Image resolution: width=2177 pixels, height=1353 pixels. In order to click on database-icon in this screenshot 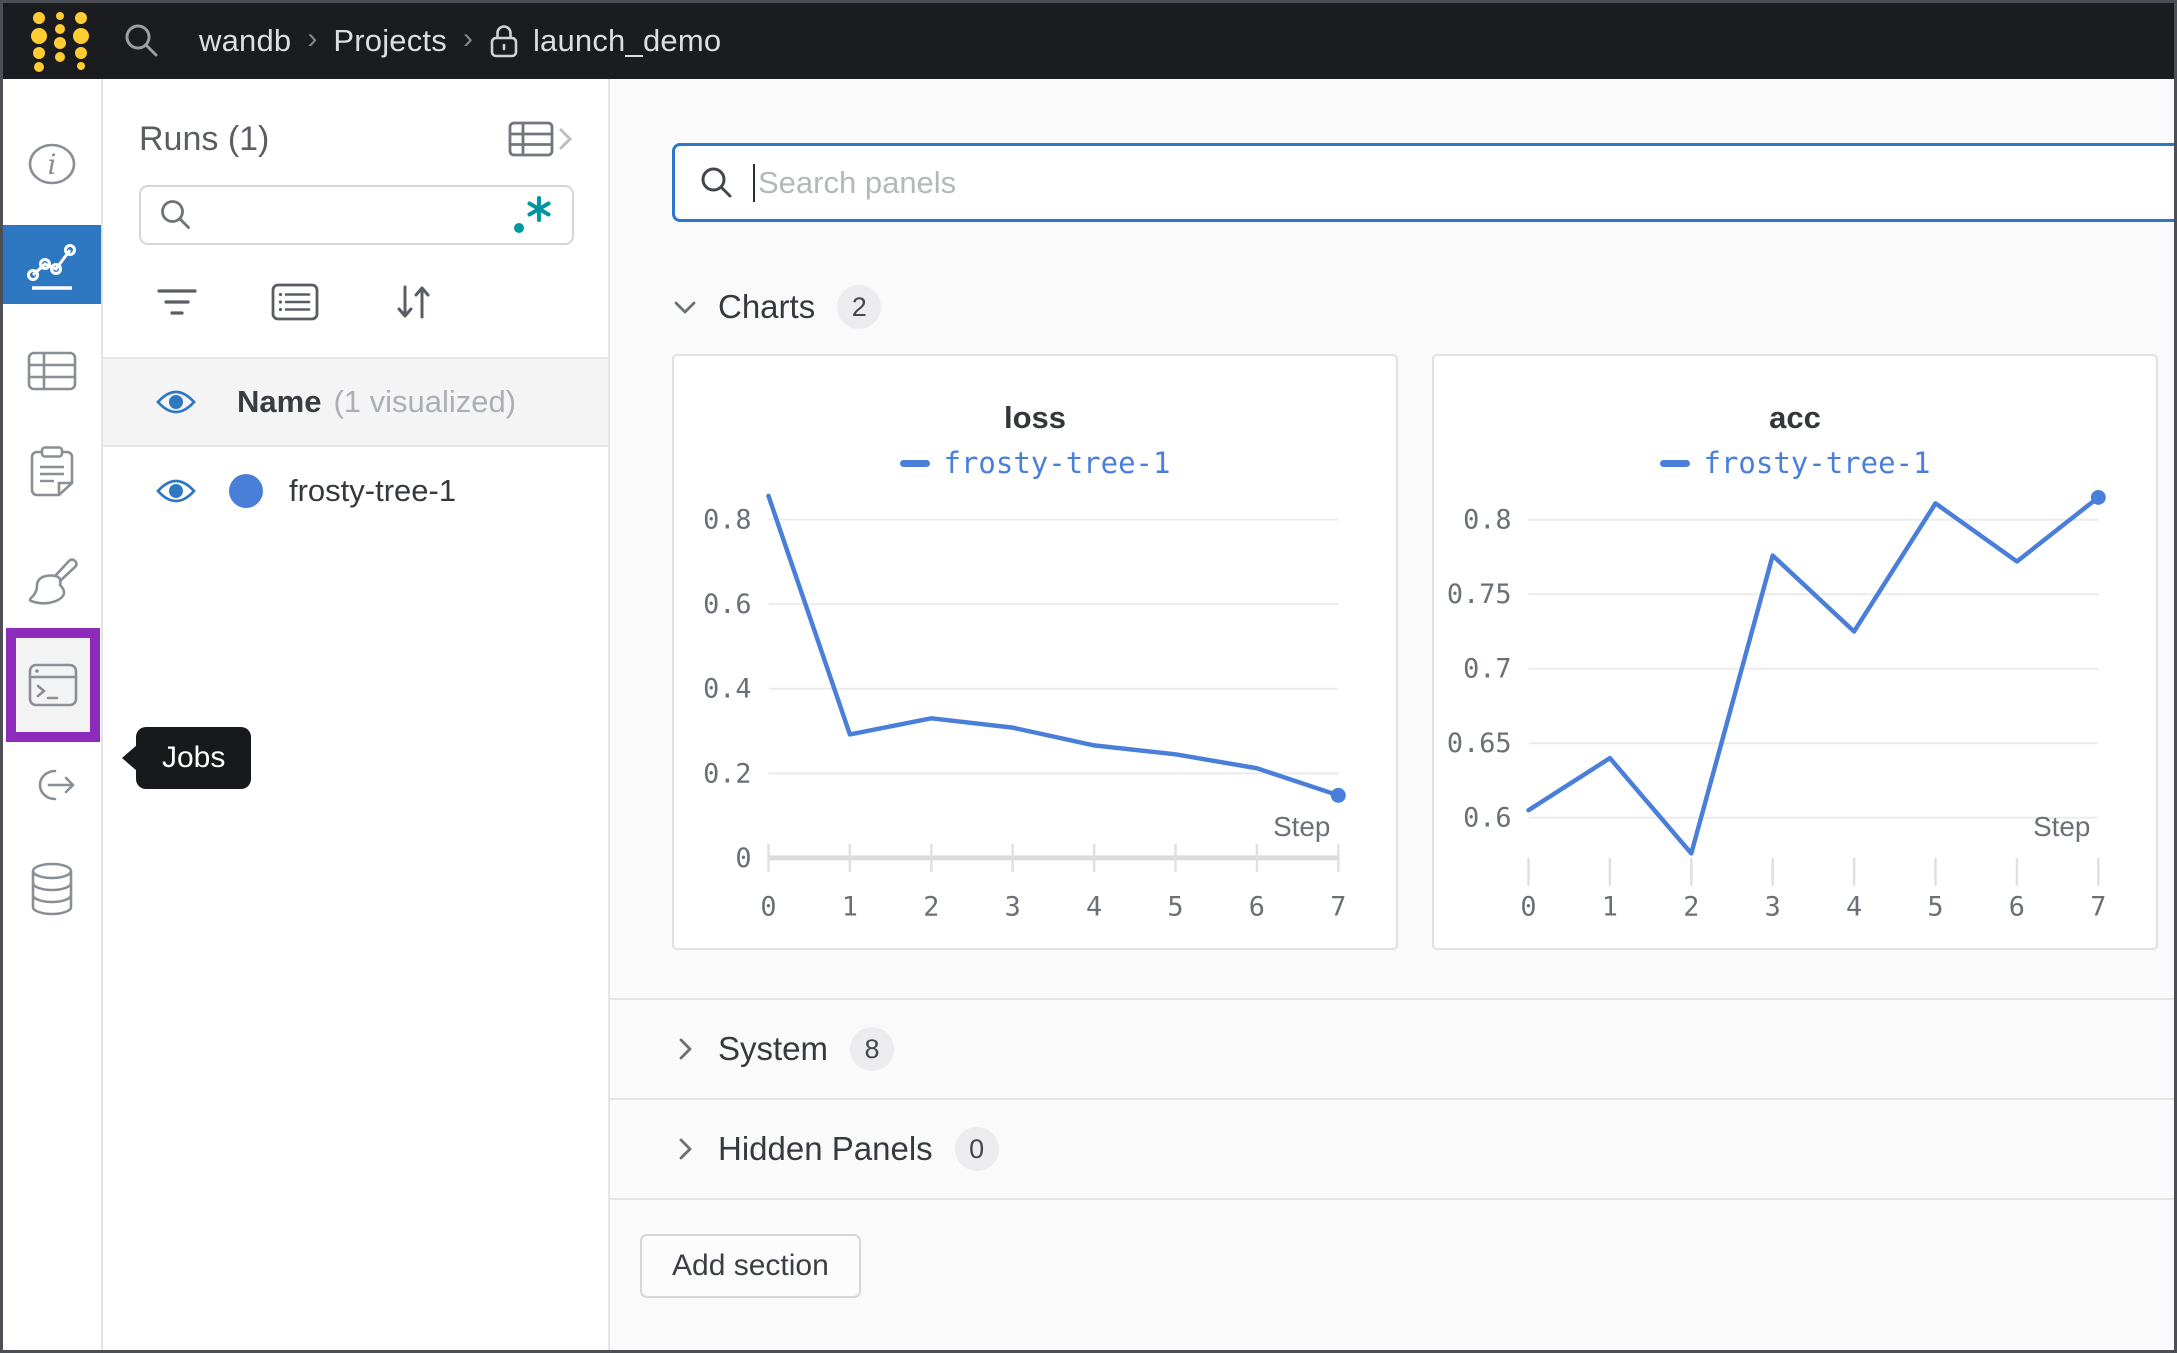, I will do `click(52, 889)`.